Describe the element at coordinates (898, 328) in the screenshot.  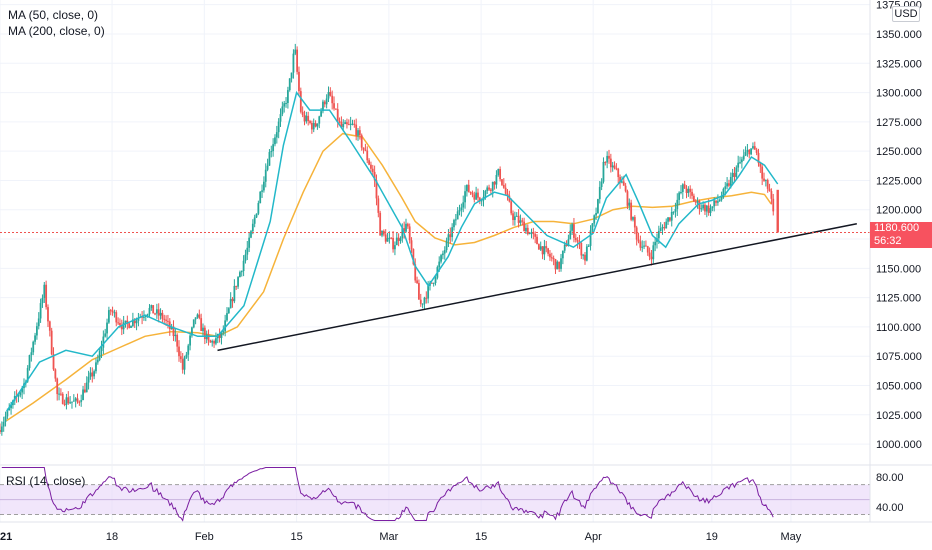
I see `price-tick-label: 1100.000` at that location.